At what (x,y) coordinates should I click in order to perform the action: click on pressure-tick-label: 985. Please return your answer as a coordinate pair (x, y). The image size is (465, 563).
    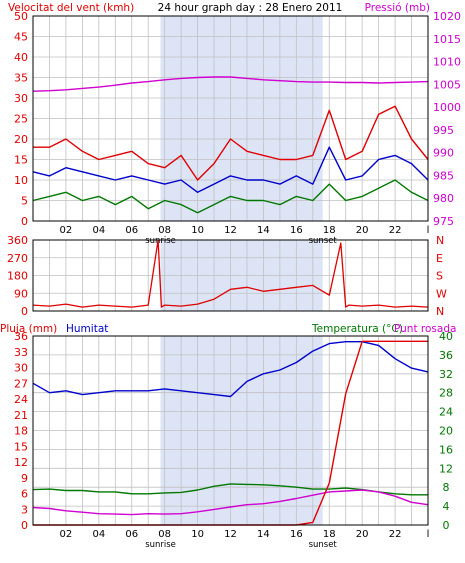
    Looking at the image, I should click on (443, 175).